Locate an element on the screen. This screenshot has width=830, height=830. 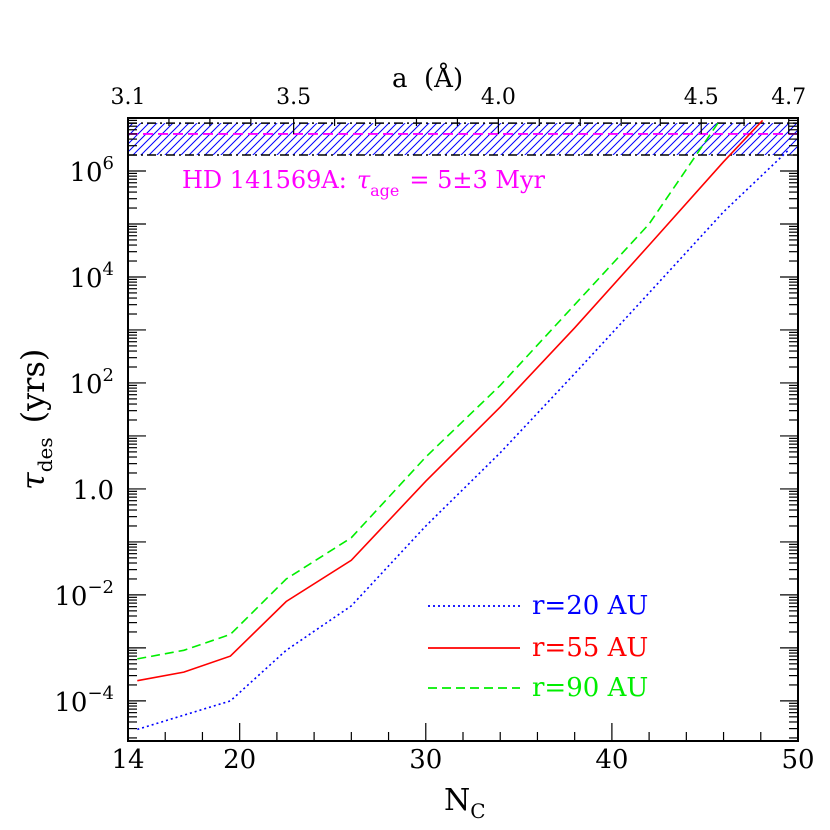
y-tick-label: 10⁻² is located at coordinates (84, 594).